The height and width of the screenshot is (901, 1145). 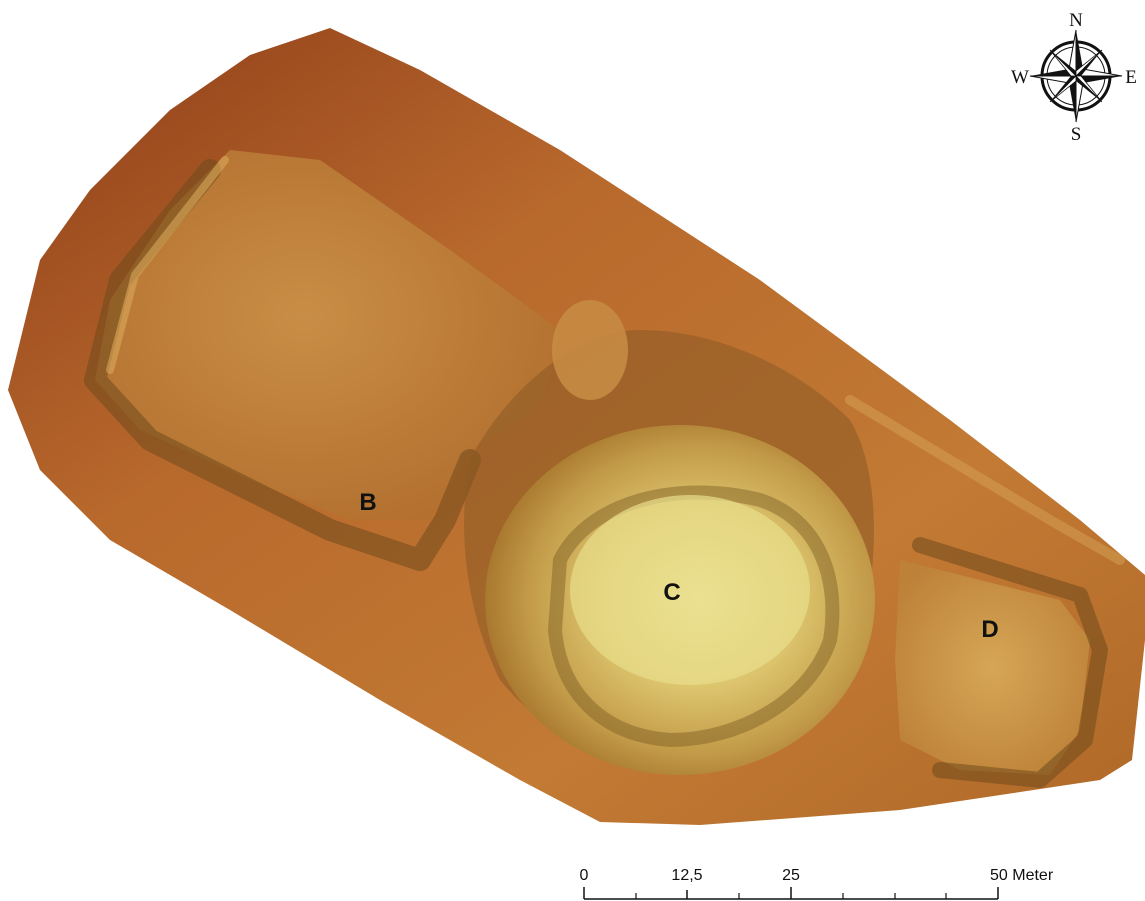 What do you see at coordinates (590, 350) in the screenshot?
I see `knoll` at bounding box center [590, 350].